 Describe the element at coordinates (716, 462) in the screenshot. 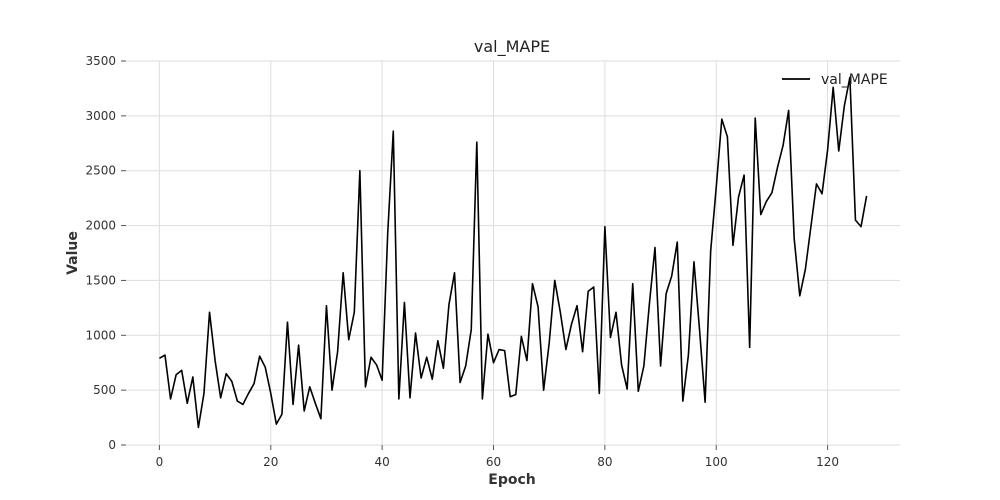

I see `x-tick-label: 100` at that location.